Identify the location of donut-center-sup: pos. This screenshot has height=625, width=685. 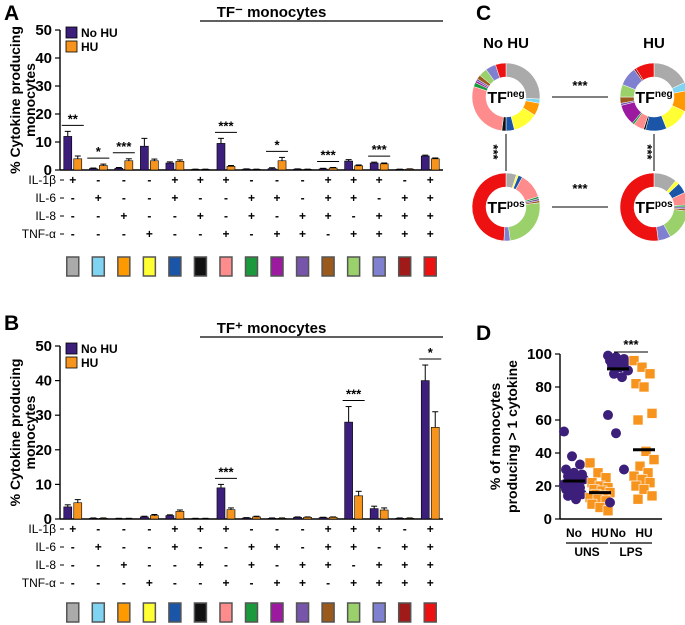
(516, 204).